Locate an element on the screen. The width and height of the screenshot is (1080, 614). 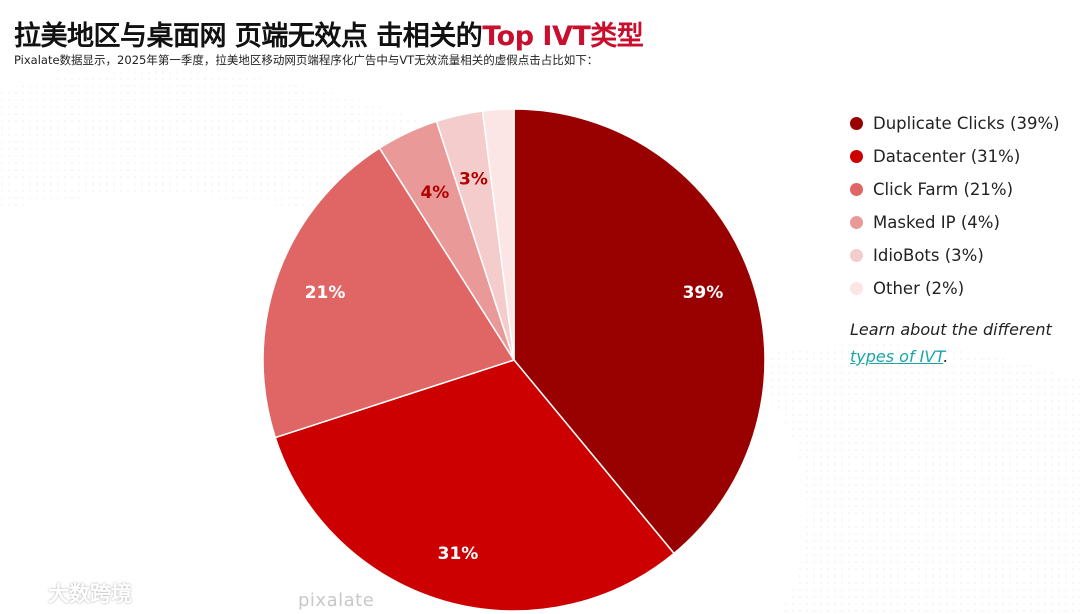
legend-label: Other (2%) is located at coordinates (919, 288).